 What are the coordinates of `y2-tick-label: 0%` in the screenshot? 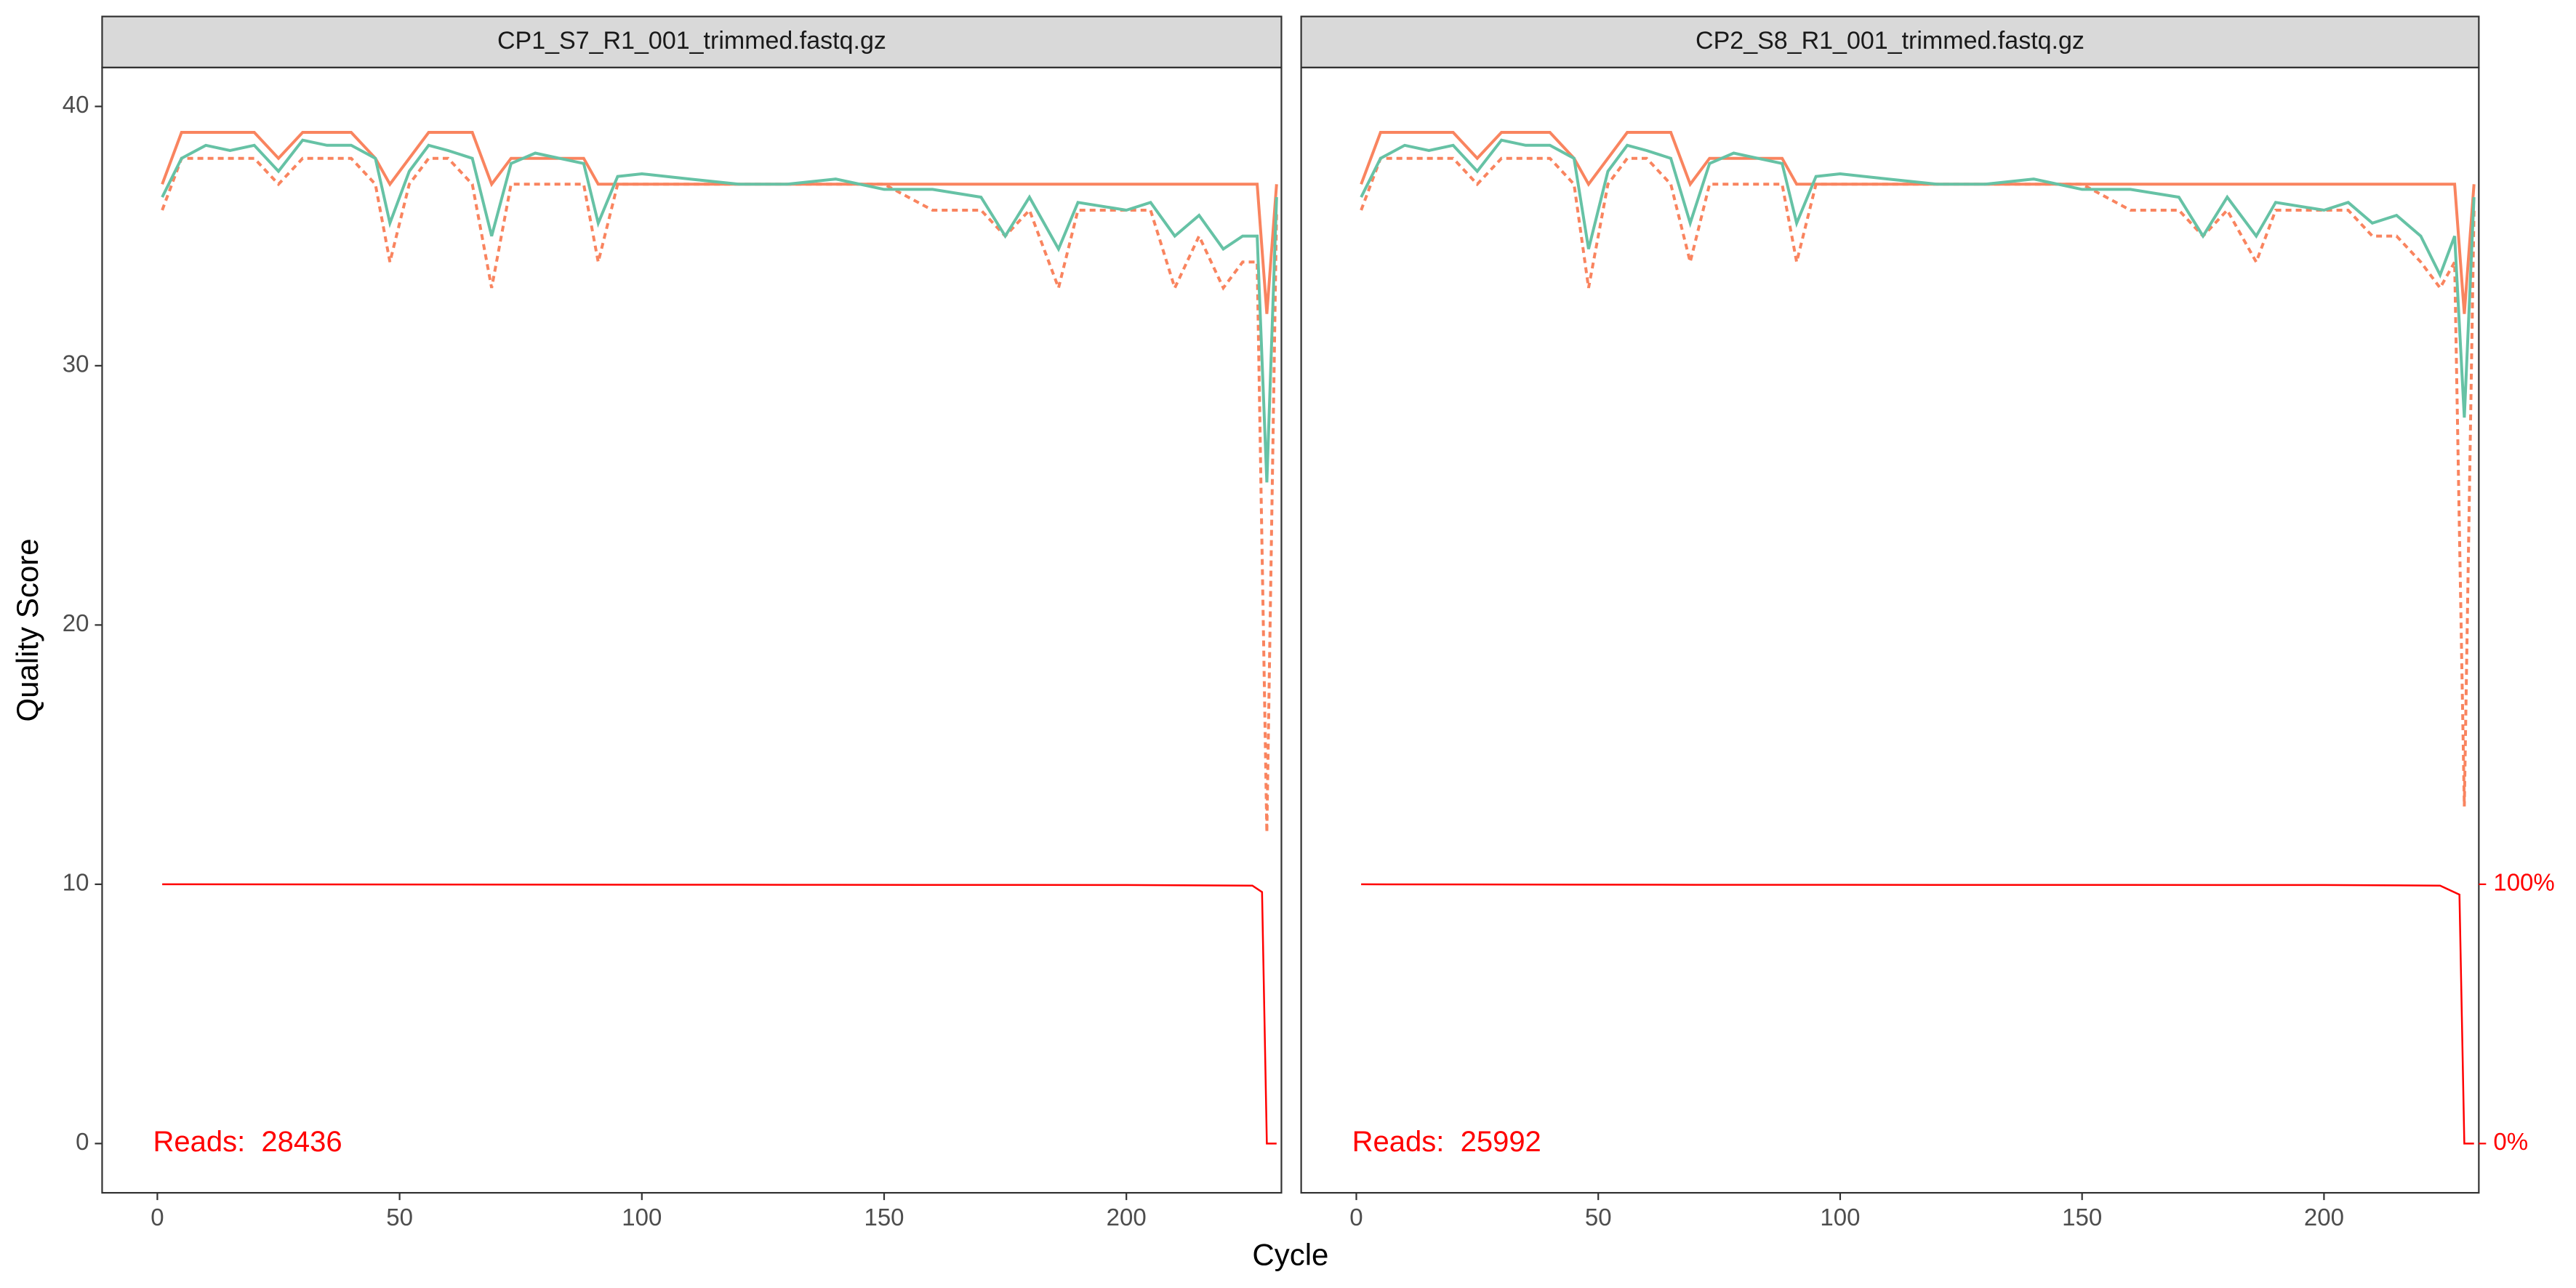 It's located at (2510, 1141).